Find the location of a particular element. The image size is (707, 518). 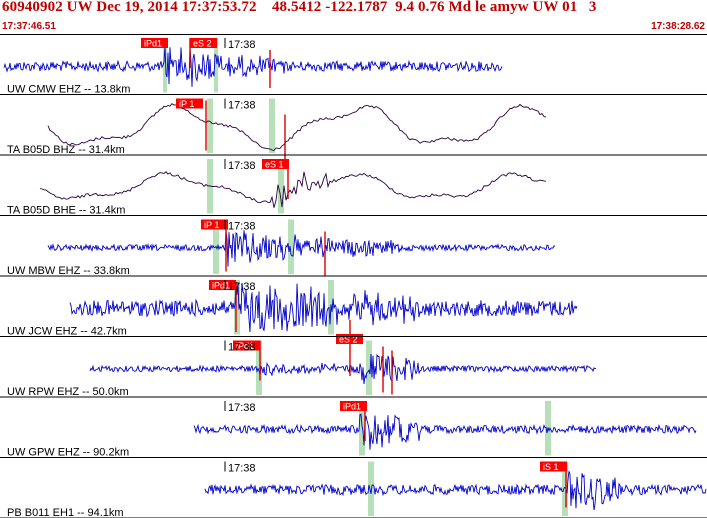

station-label: PB B011 EH1 -- 94.1km is located at coordinates (65, 512).